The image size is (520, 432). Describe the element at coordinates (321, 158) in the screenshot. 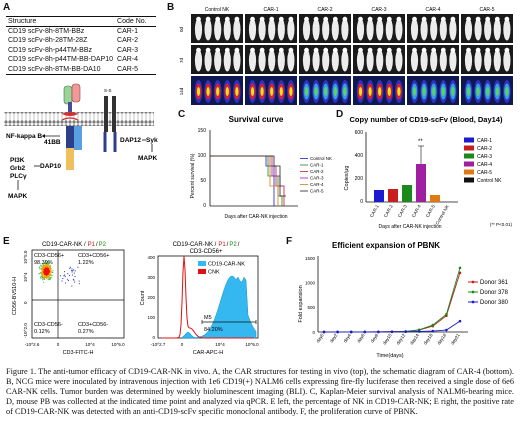

I see `survival-legend-item: Control NK` at that location.